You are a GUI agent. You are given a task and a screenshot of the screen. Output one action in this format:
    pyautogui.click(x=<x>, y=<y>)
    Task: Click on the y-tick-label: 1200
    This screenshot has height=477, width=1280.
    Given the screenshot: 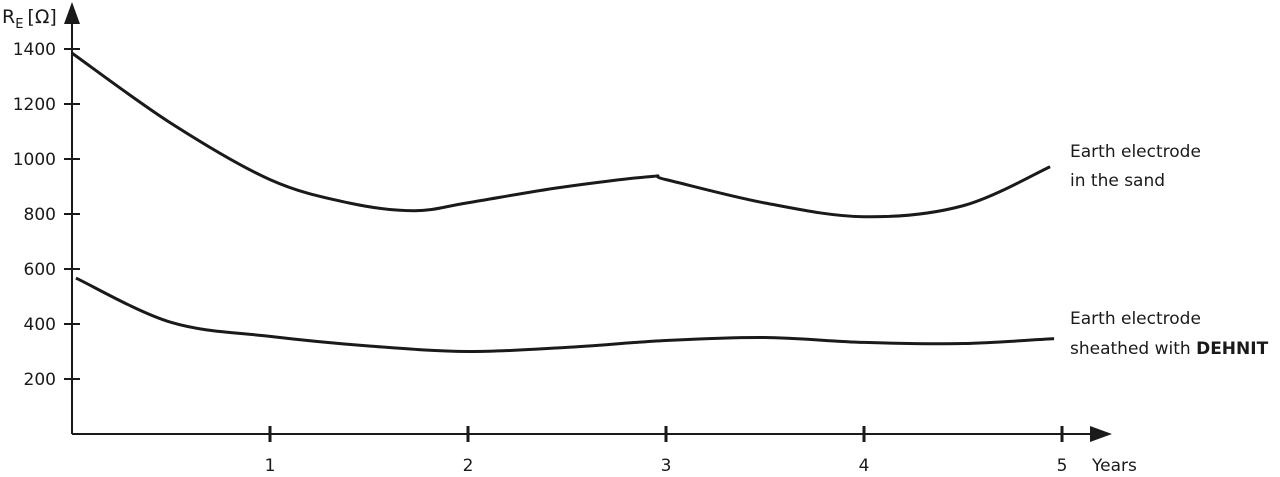 What is the action you would take?
    pyautogui.click(x=34, y=105)
    